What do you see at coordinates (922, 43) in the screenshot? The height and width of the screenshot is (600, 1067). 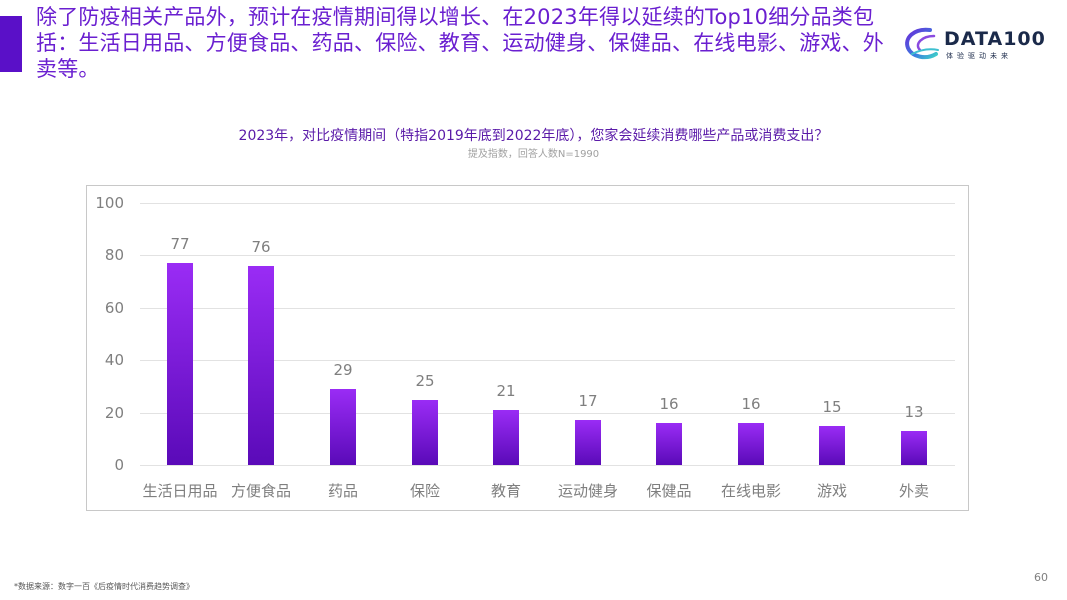 I see `data100-swirl-logo-icon` at bounding box center [922, 43].